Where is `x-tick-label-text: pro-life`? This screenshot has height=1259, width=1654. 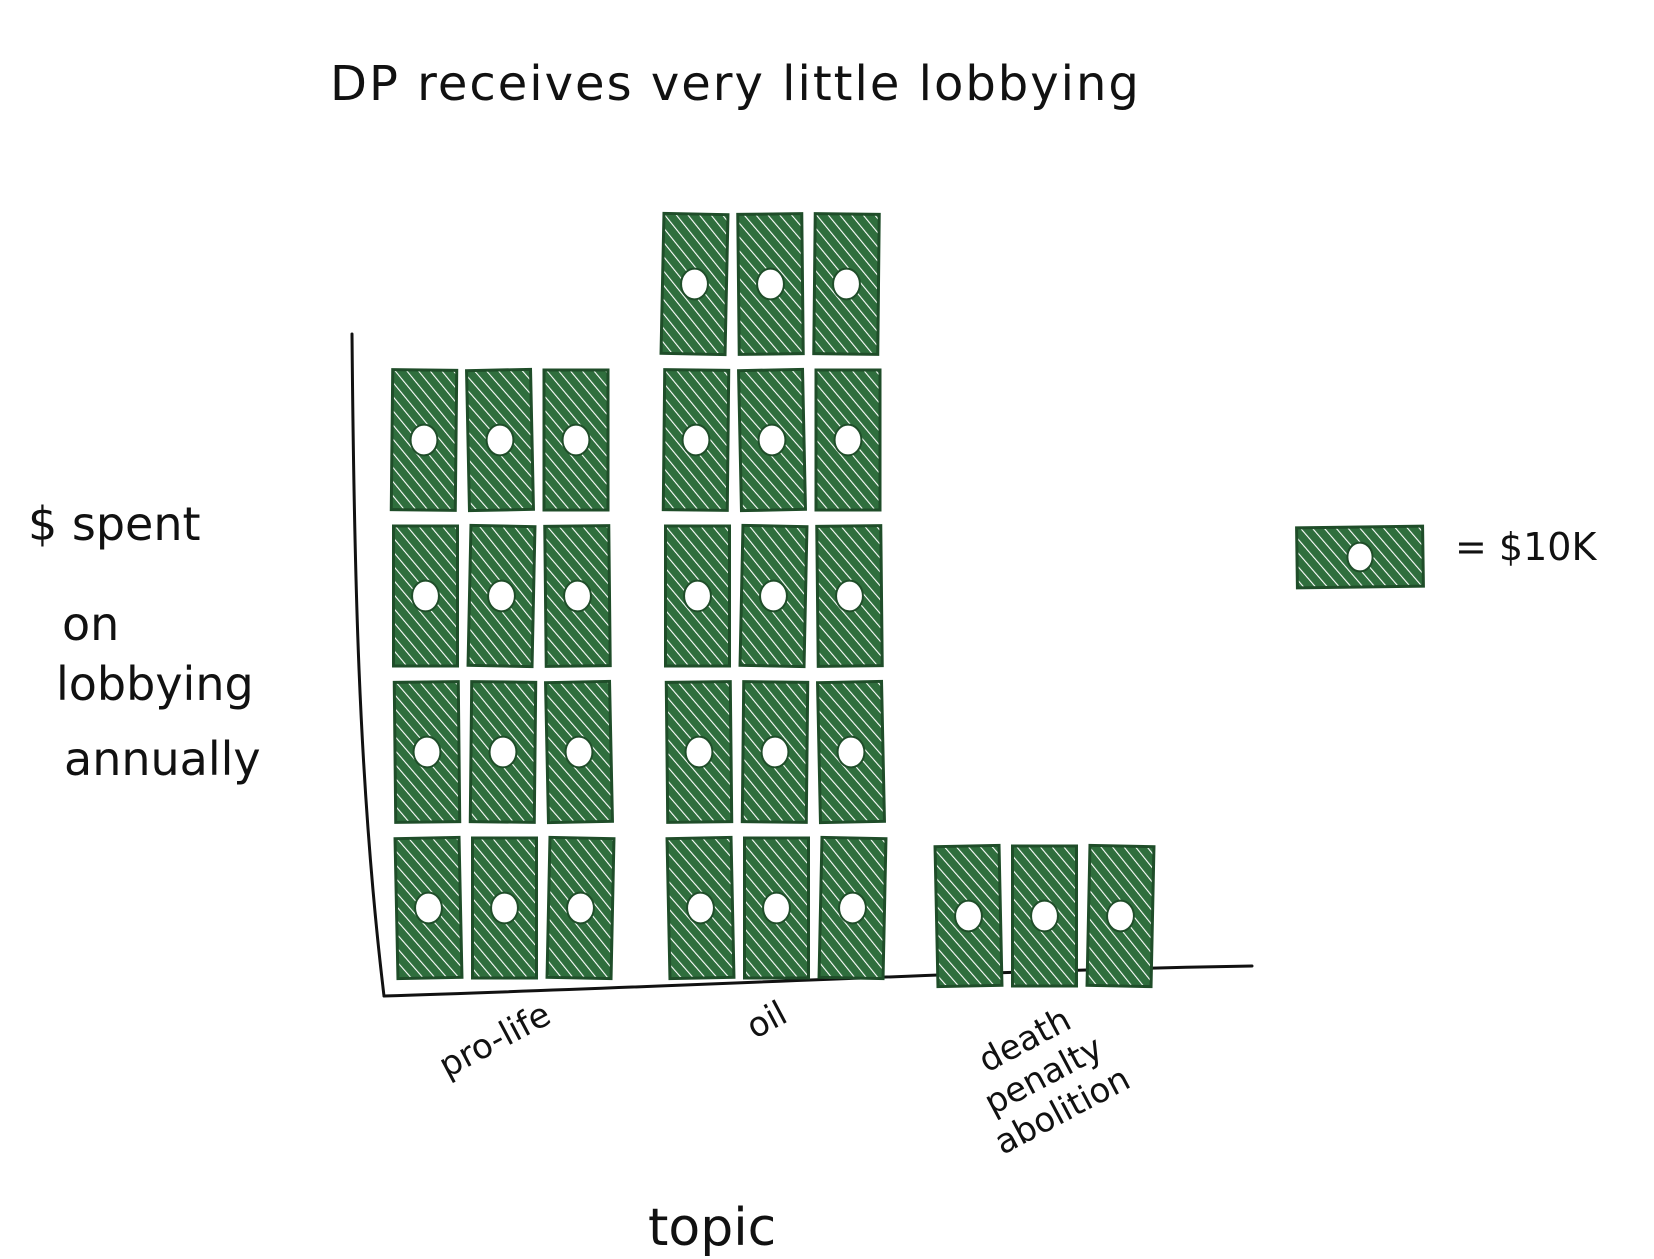
x-tick-label-text: pro-life is located at coordinates (494, 1040).